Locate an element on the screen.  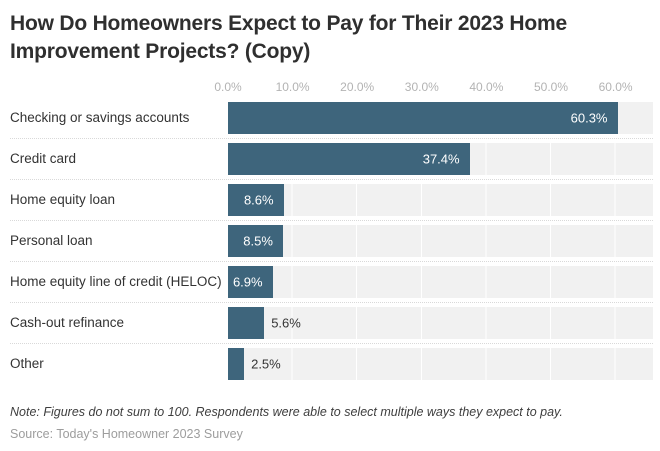
x-axis-tick: 10.0% is located at coordinates (292, 86).